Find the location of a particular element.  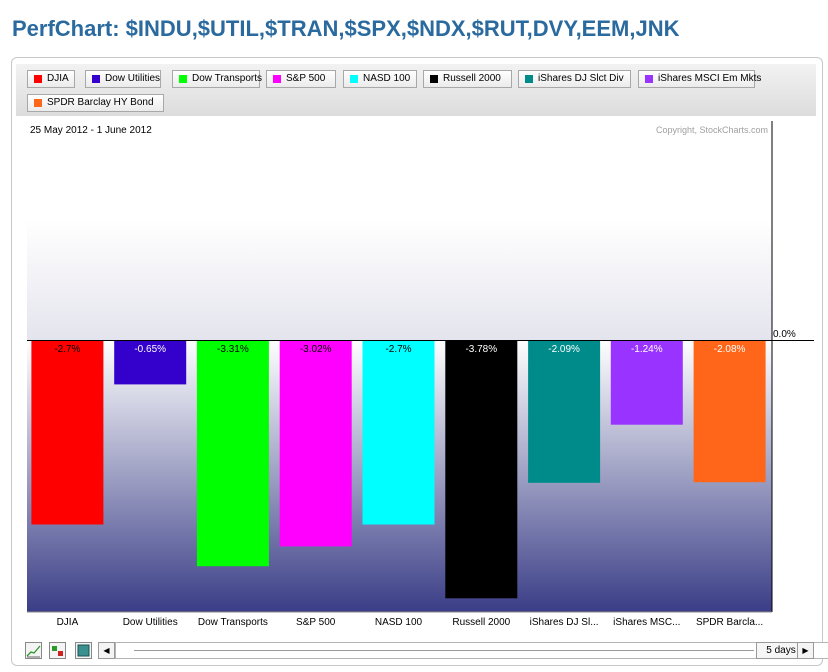

x-tick-label: DJIA is located at coordinates (68, 622).